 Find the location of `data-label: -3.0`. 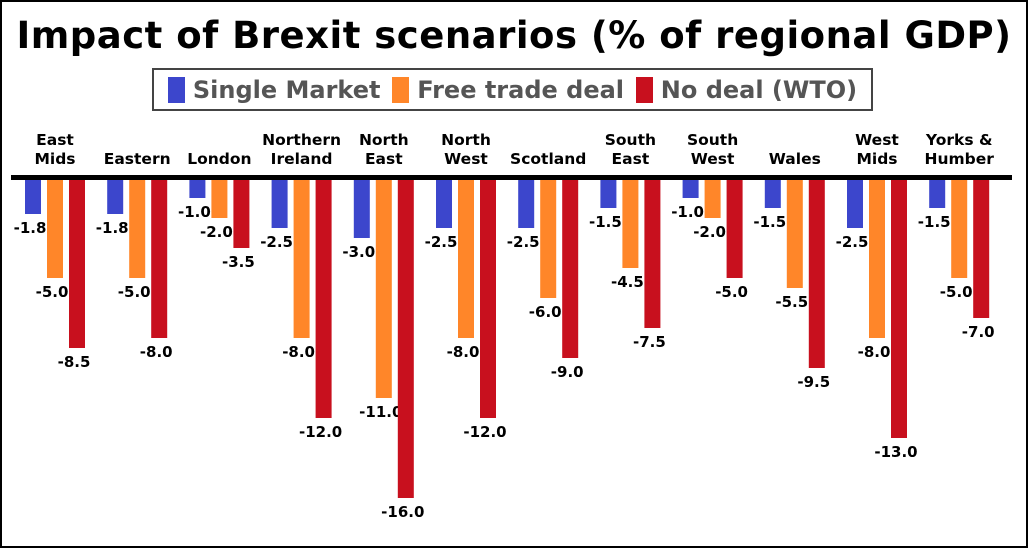

data-label: -3.0 is located at coordinates (358, 252).